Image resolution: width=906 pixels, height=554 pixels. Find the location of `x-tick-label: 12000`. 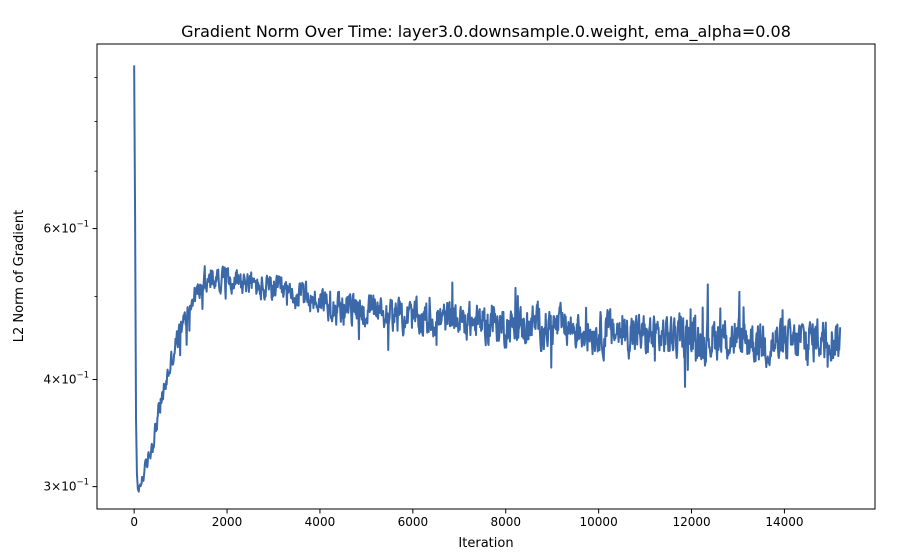

x-tick-label: 12000 is located at coordinates (691, 522).